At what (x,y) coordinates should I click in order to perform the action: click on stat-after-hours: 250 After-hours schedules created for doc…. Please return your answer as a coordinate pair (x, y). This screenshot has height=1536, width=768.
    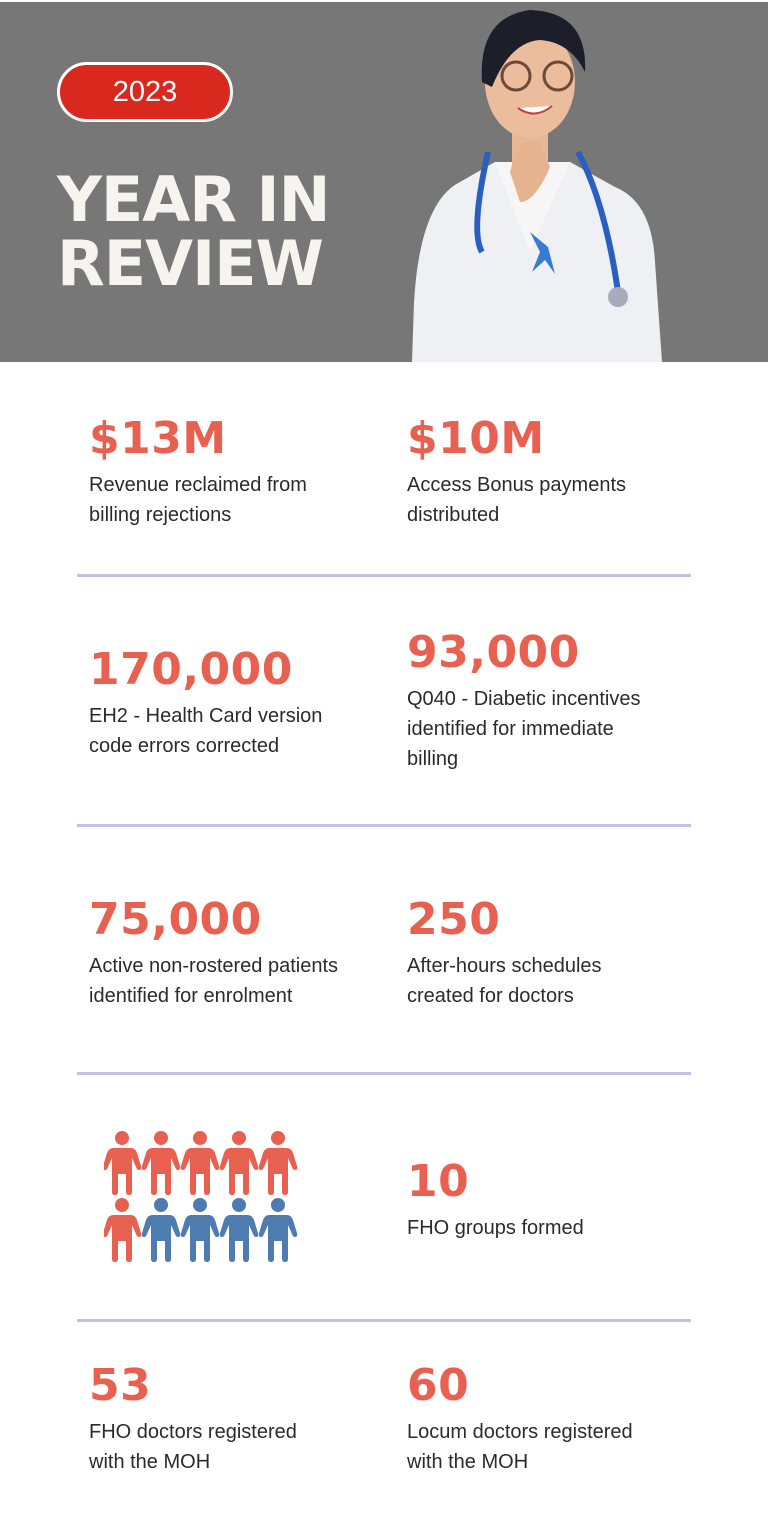
    Looking at the image, I should click on (504, 953).